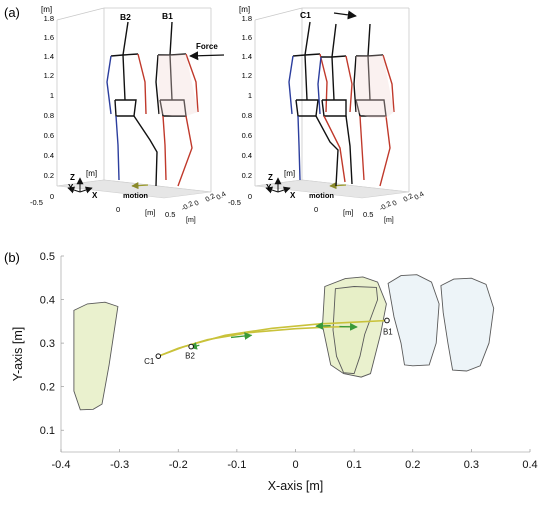 This screenshot has height=506, width=550. Describe the element at coordinates (385, 151) in the screenshot. I see `back-right-leg` at that location.